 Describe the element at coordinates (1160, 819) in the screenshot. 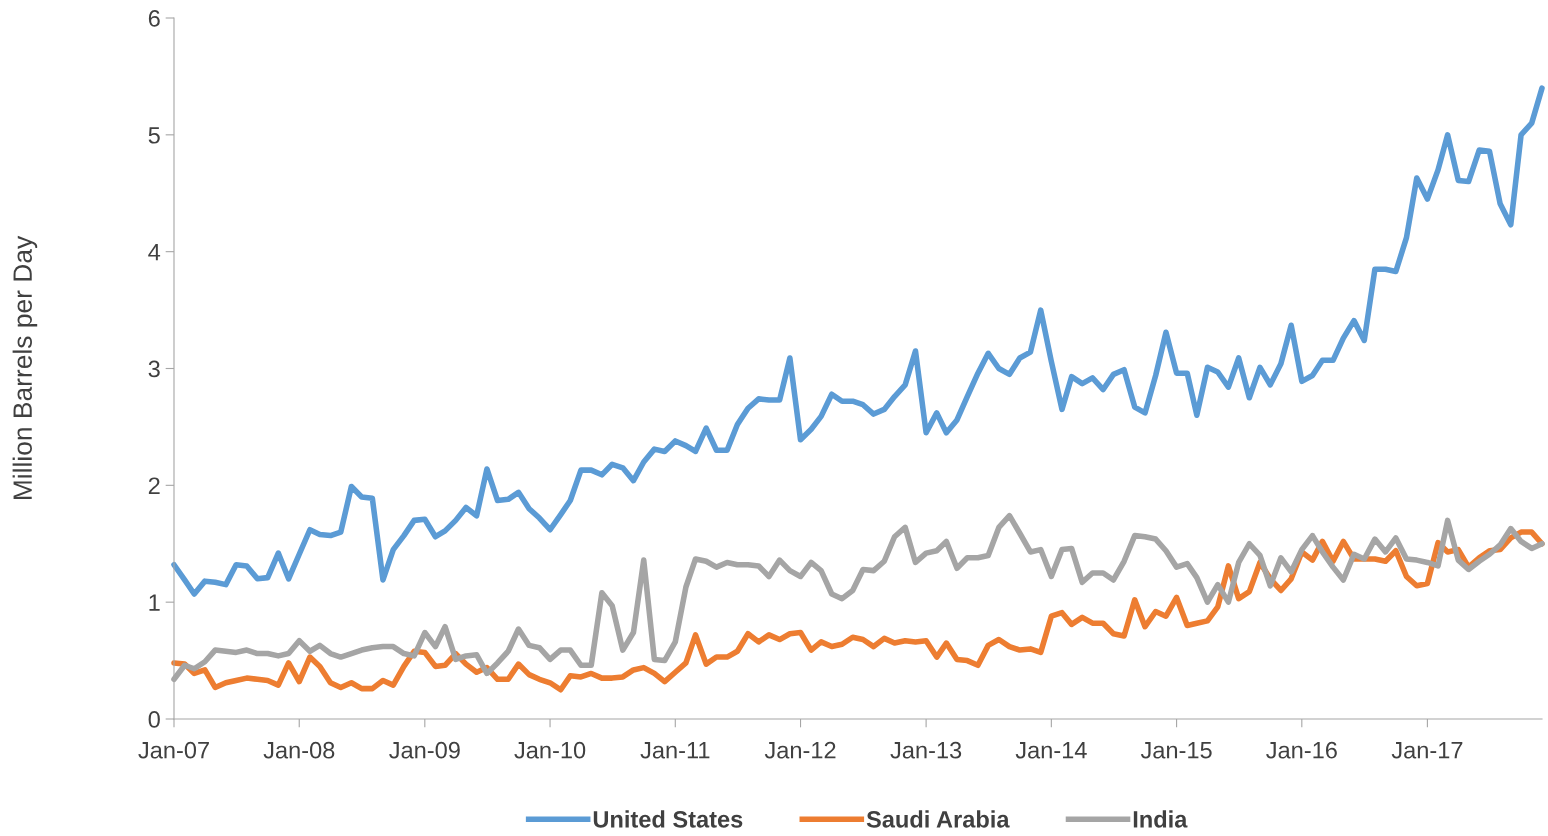

I see `legend-label: India` at that location.